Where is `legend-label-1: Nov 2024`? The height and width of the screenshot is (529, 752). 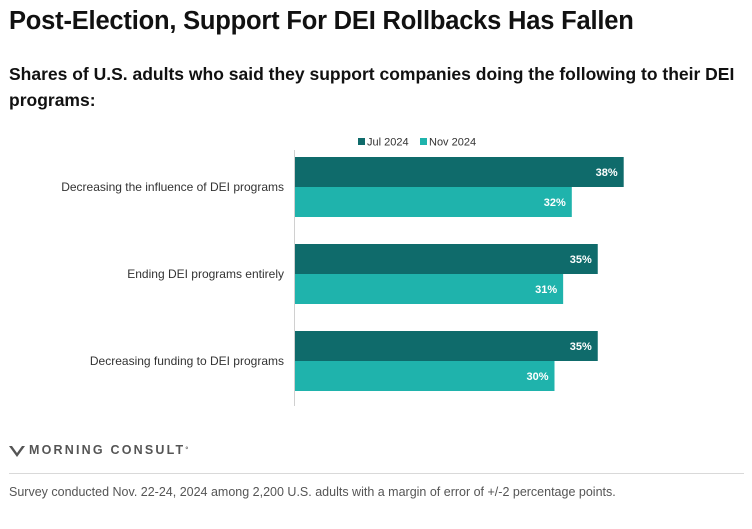
legend-label-1: Nov 2024 is located at coordinates (452, 143).